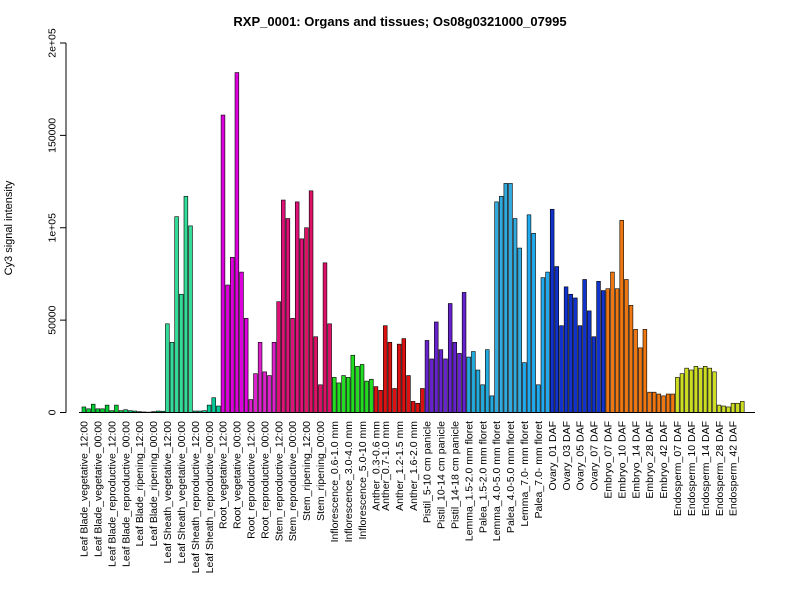 The image size is (800, 600). What do you see at coordinates (98, 489) in the screenshot?
I see `x-tick-label: Leaf Blade_vegetative_00:00` at bounding box center [98, 489].